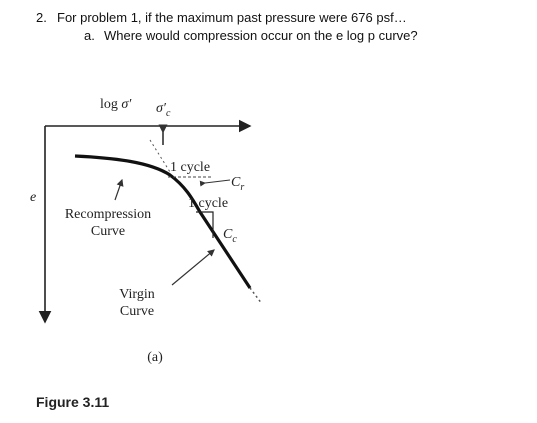 This screenshot has height=423, width=537. I want to click on question-number: 2., so click(41, 17).